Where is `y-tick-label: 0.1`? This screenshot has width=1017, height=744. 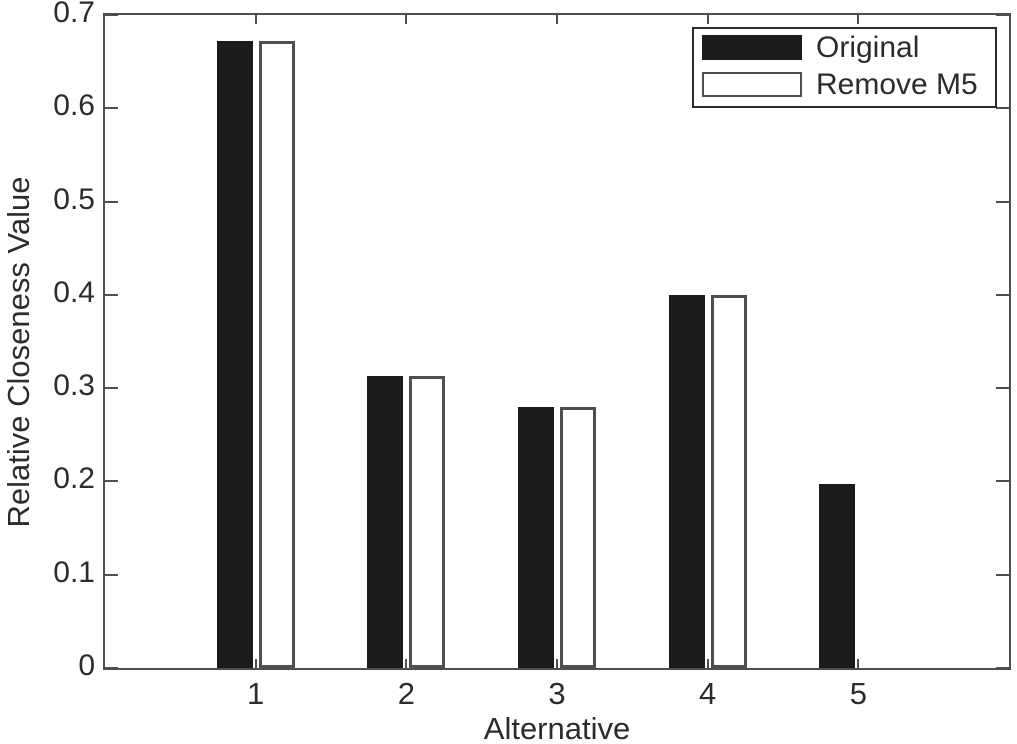 y-tick-label: 0.1 is located at coordinates (74, 572).